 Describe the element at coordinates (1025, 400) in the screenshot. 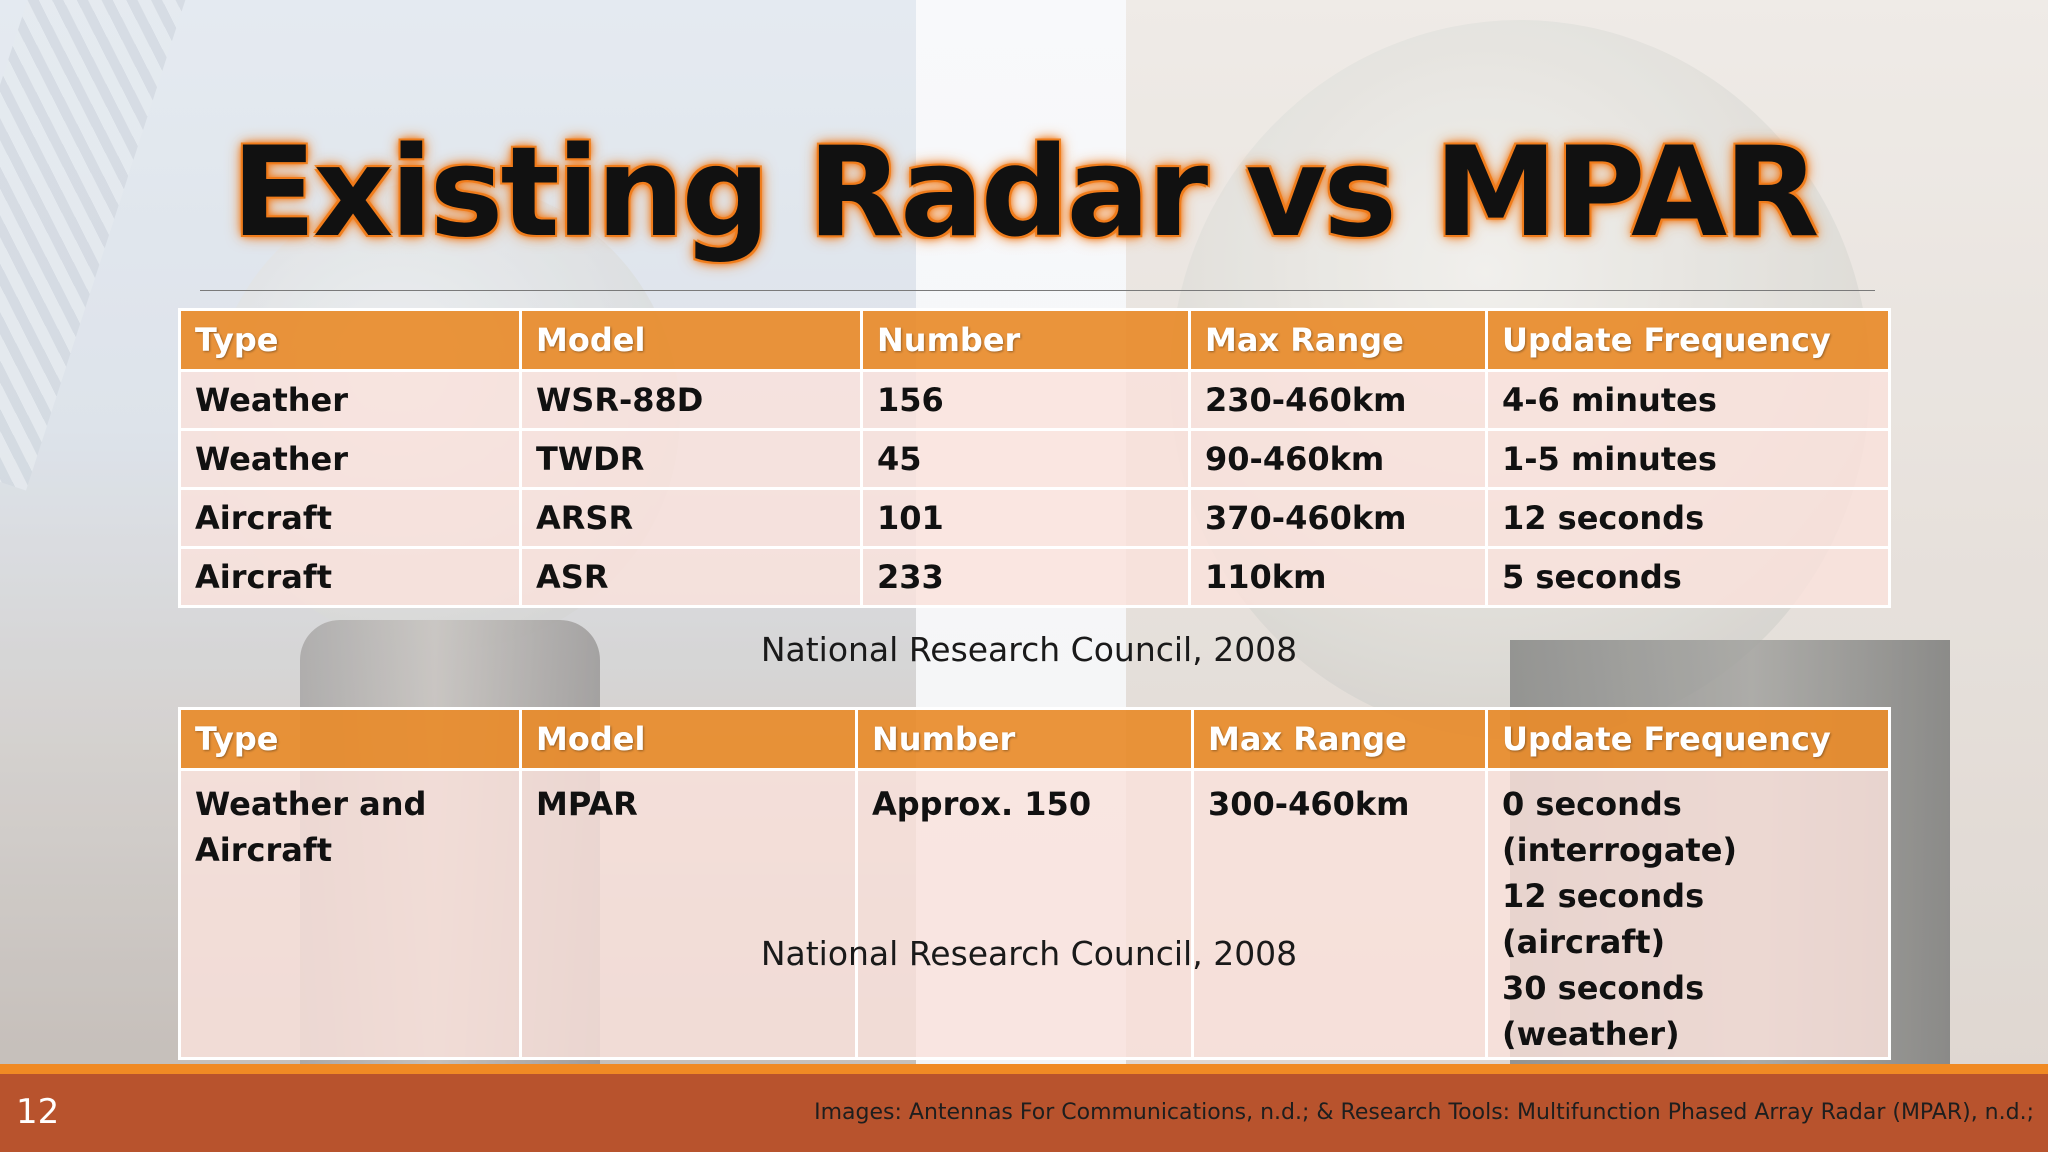

I see `cell-number: 156` at that location.